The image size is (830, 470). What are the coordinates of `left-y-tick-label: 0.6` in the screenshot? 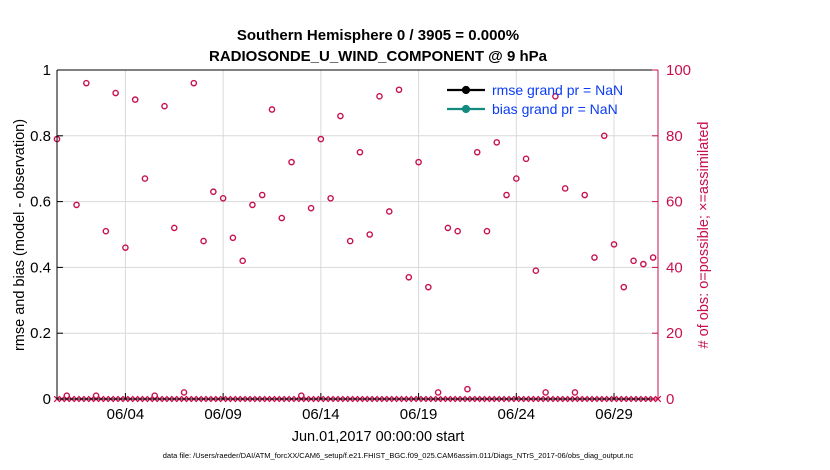 It's located at (40, 202).